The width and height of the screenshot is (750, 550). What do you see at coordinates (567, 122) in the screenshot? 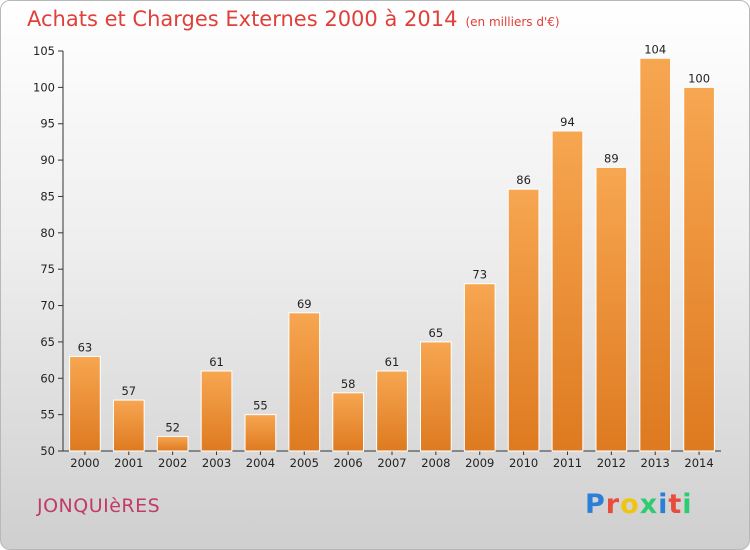
I see `data-label-2011: 94` at bounding box center [567, 122].